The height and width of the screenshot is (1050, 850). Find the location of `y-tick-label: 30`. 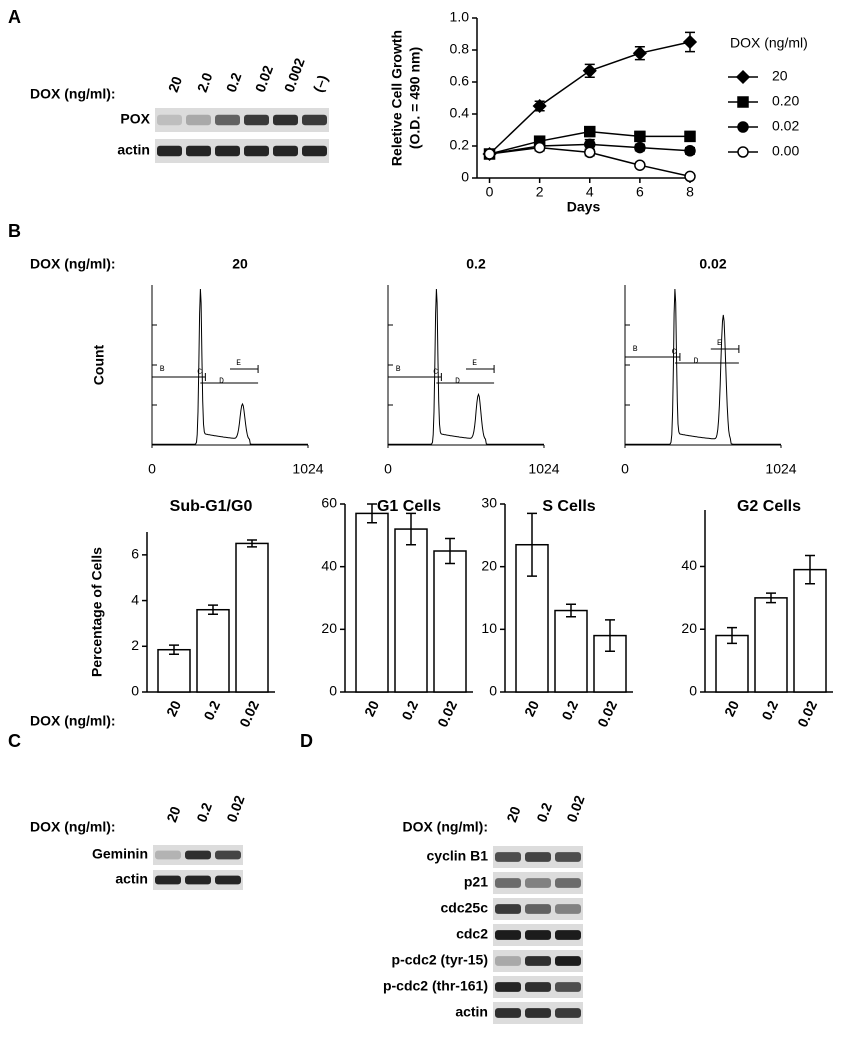

y-tick-label: 30 is located at coordinates (489, 503).